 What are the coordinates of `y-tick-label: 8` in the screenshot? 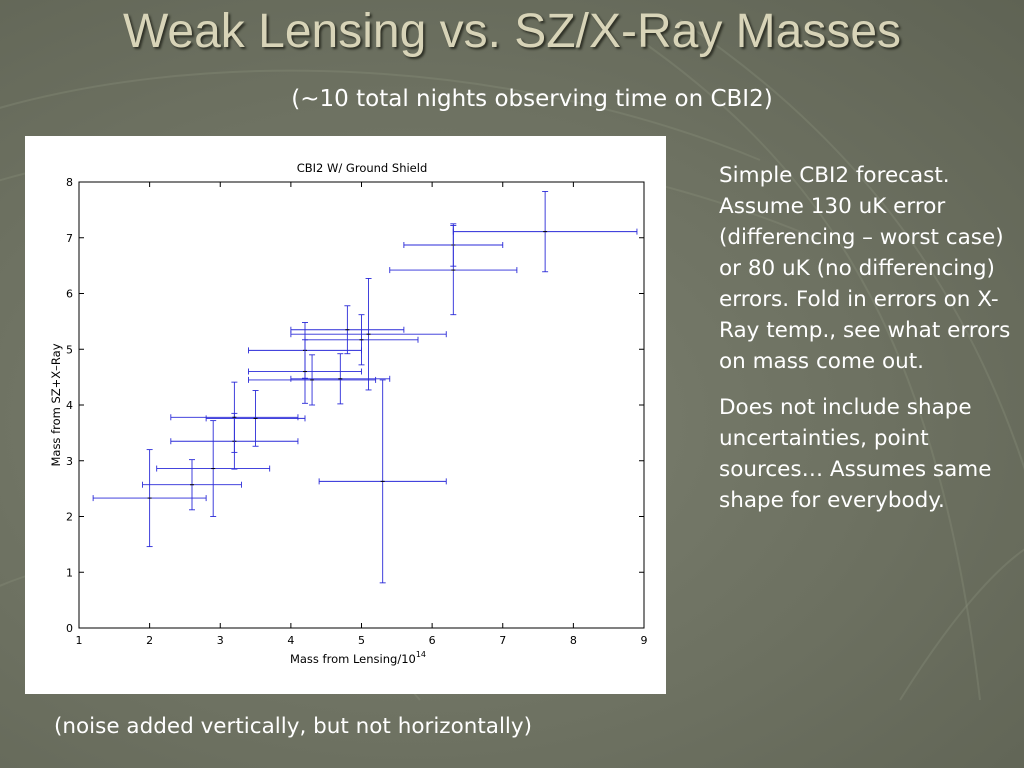 It's located at (69, 182).